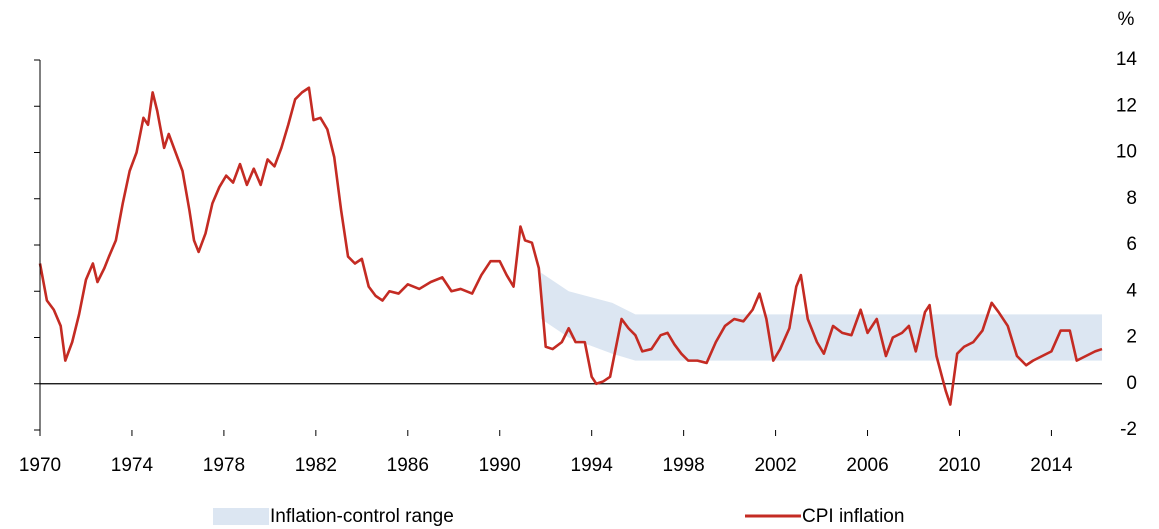 The height and width of the screenshot is (529, 1159). What do you see at coordinates (1126, 152) in the screenshot?
I see `y-tick-label: 10` at bounding box center [1126, 152].